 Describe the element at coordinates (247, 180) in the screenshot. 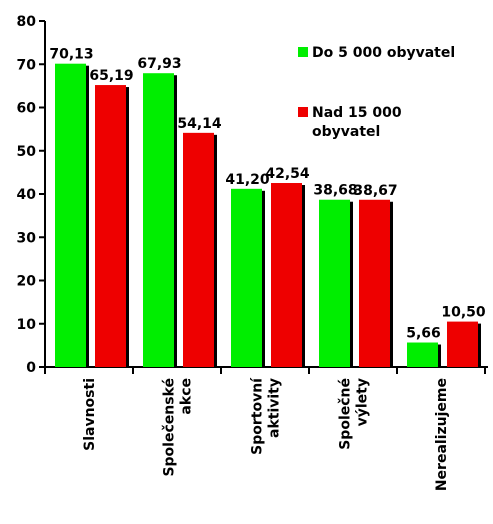

I see `data-label: 41,20` at that location.